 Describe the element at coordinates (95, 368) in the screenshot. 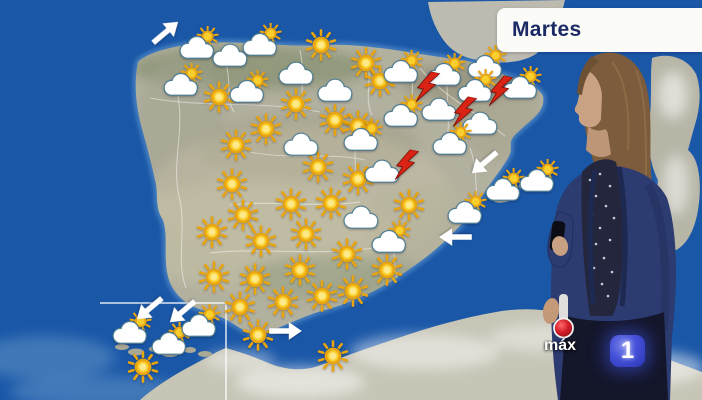

I see `sea-highlights` at that location.